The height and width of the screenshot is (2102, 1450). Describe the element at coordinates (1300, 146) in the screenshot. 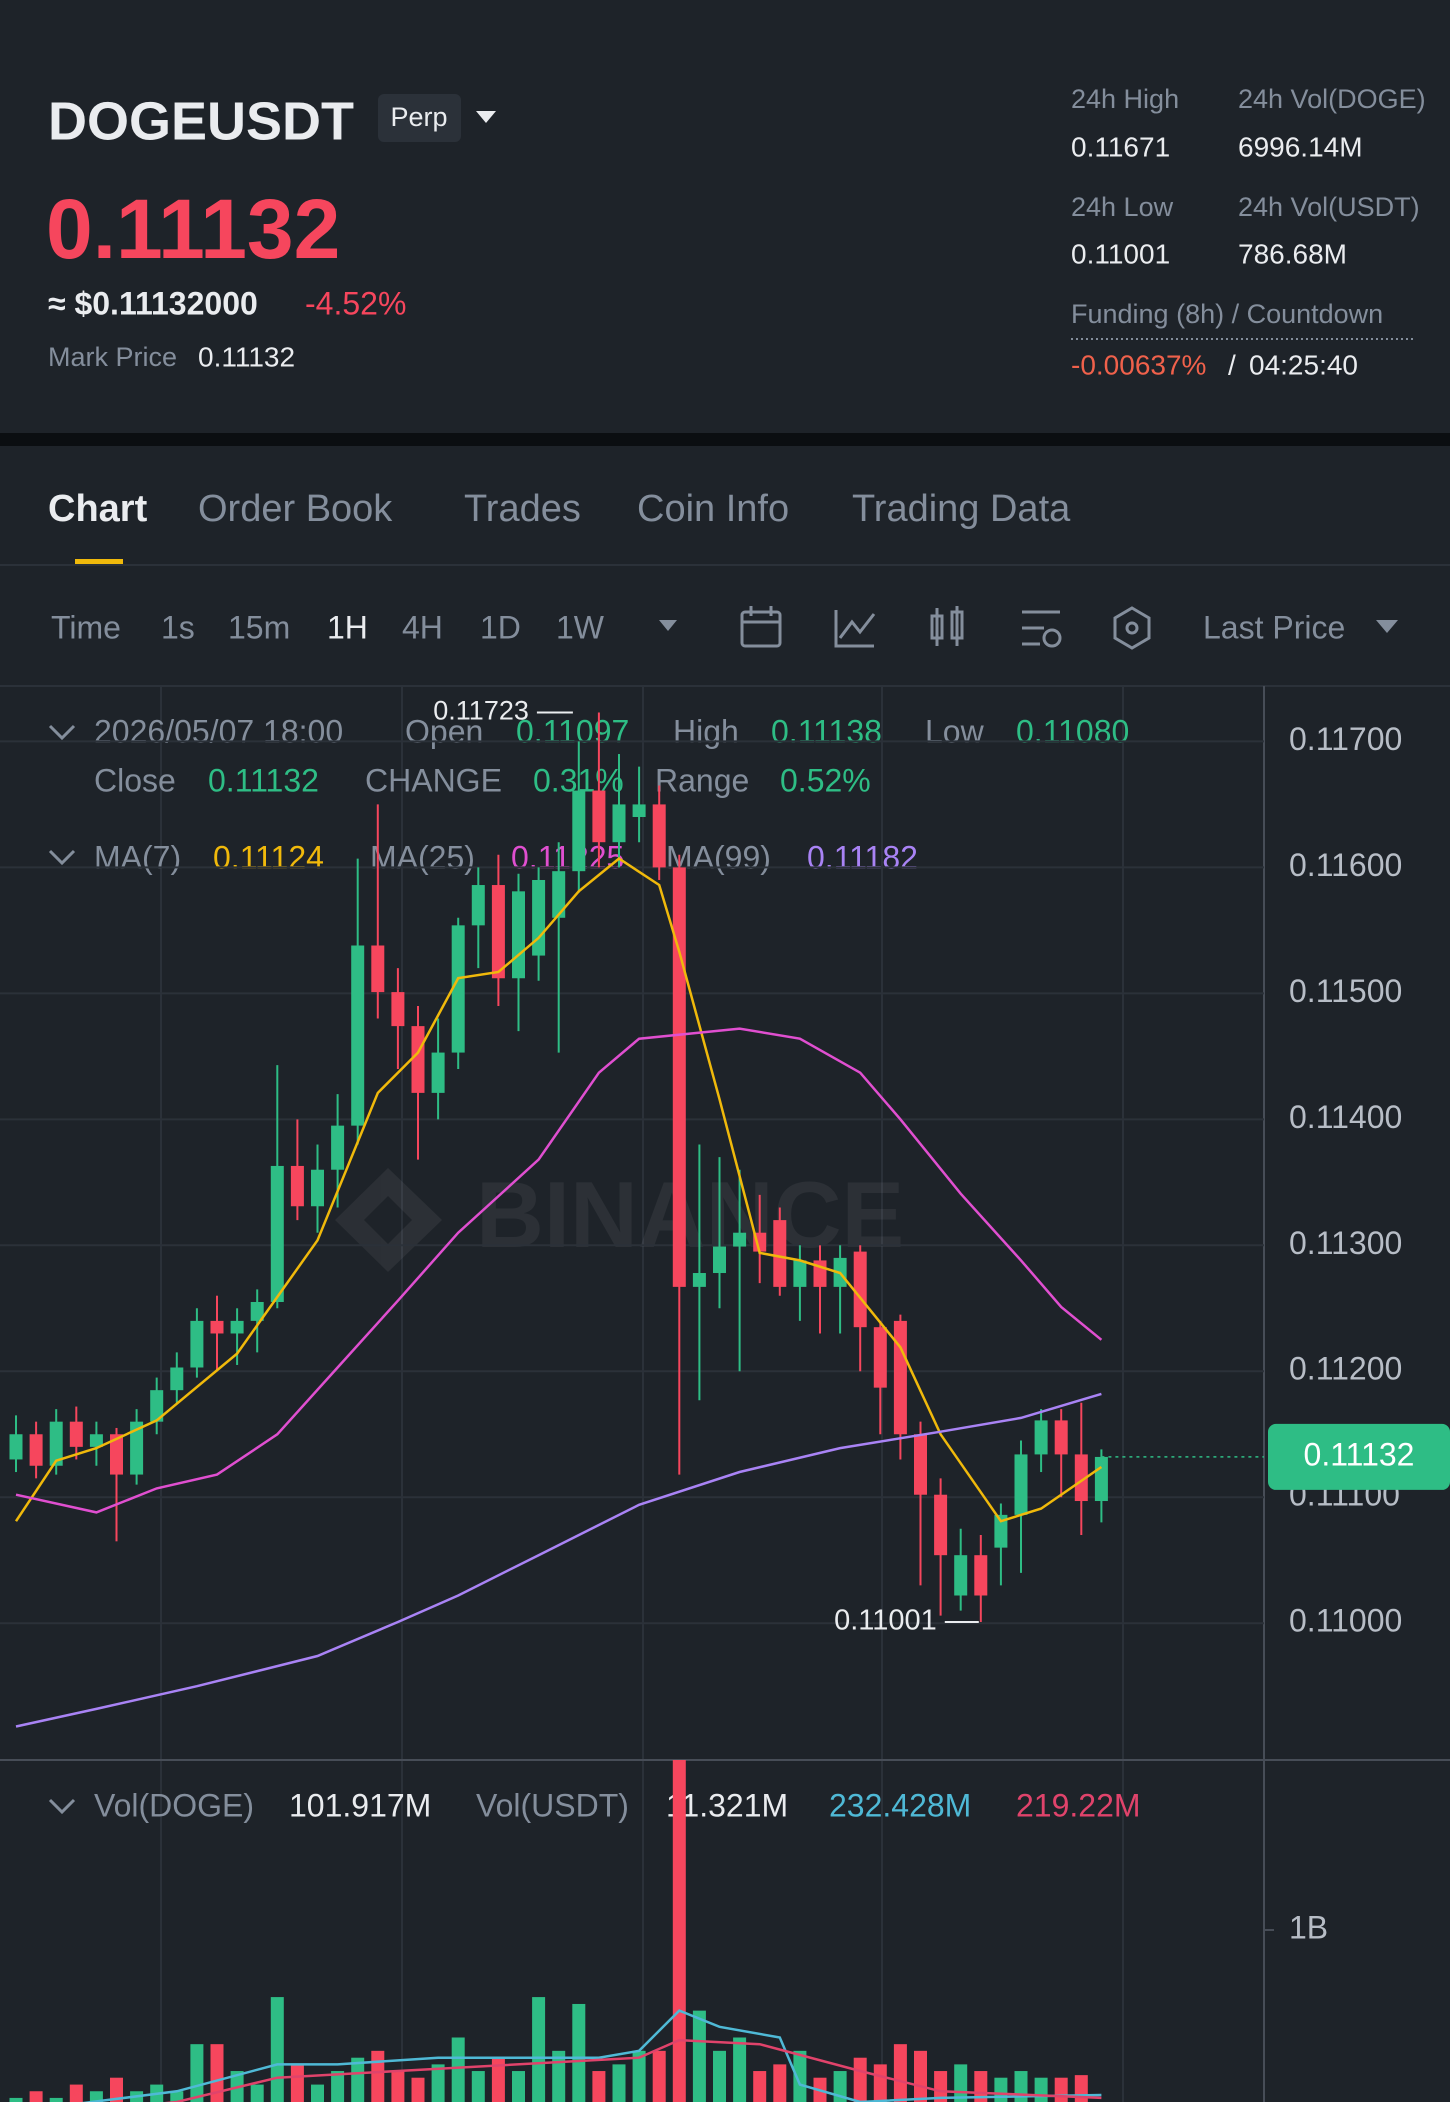

I see `stat-value: 6996.14M` at that location.